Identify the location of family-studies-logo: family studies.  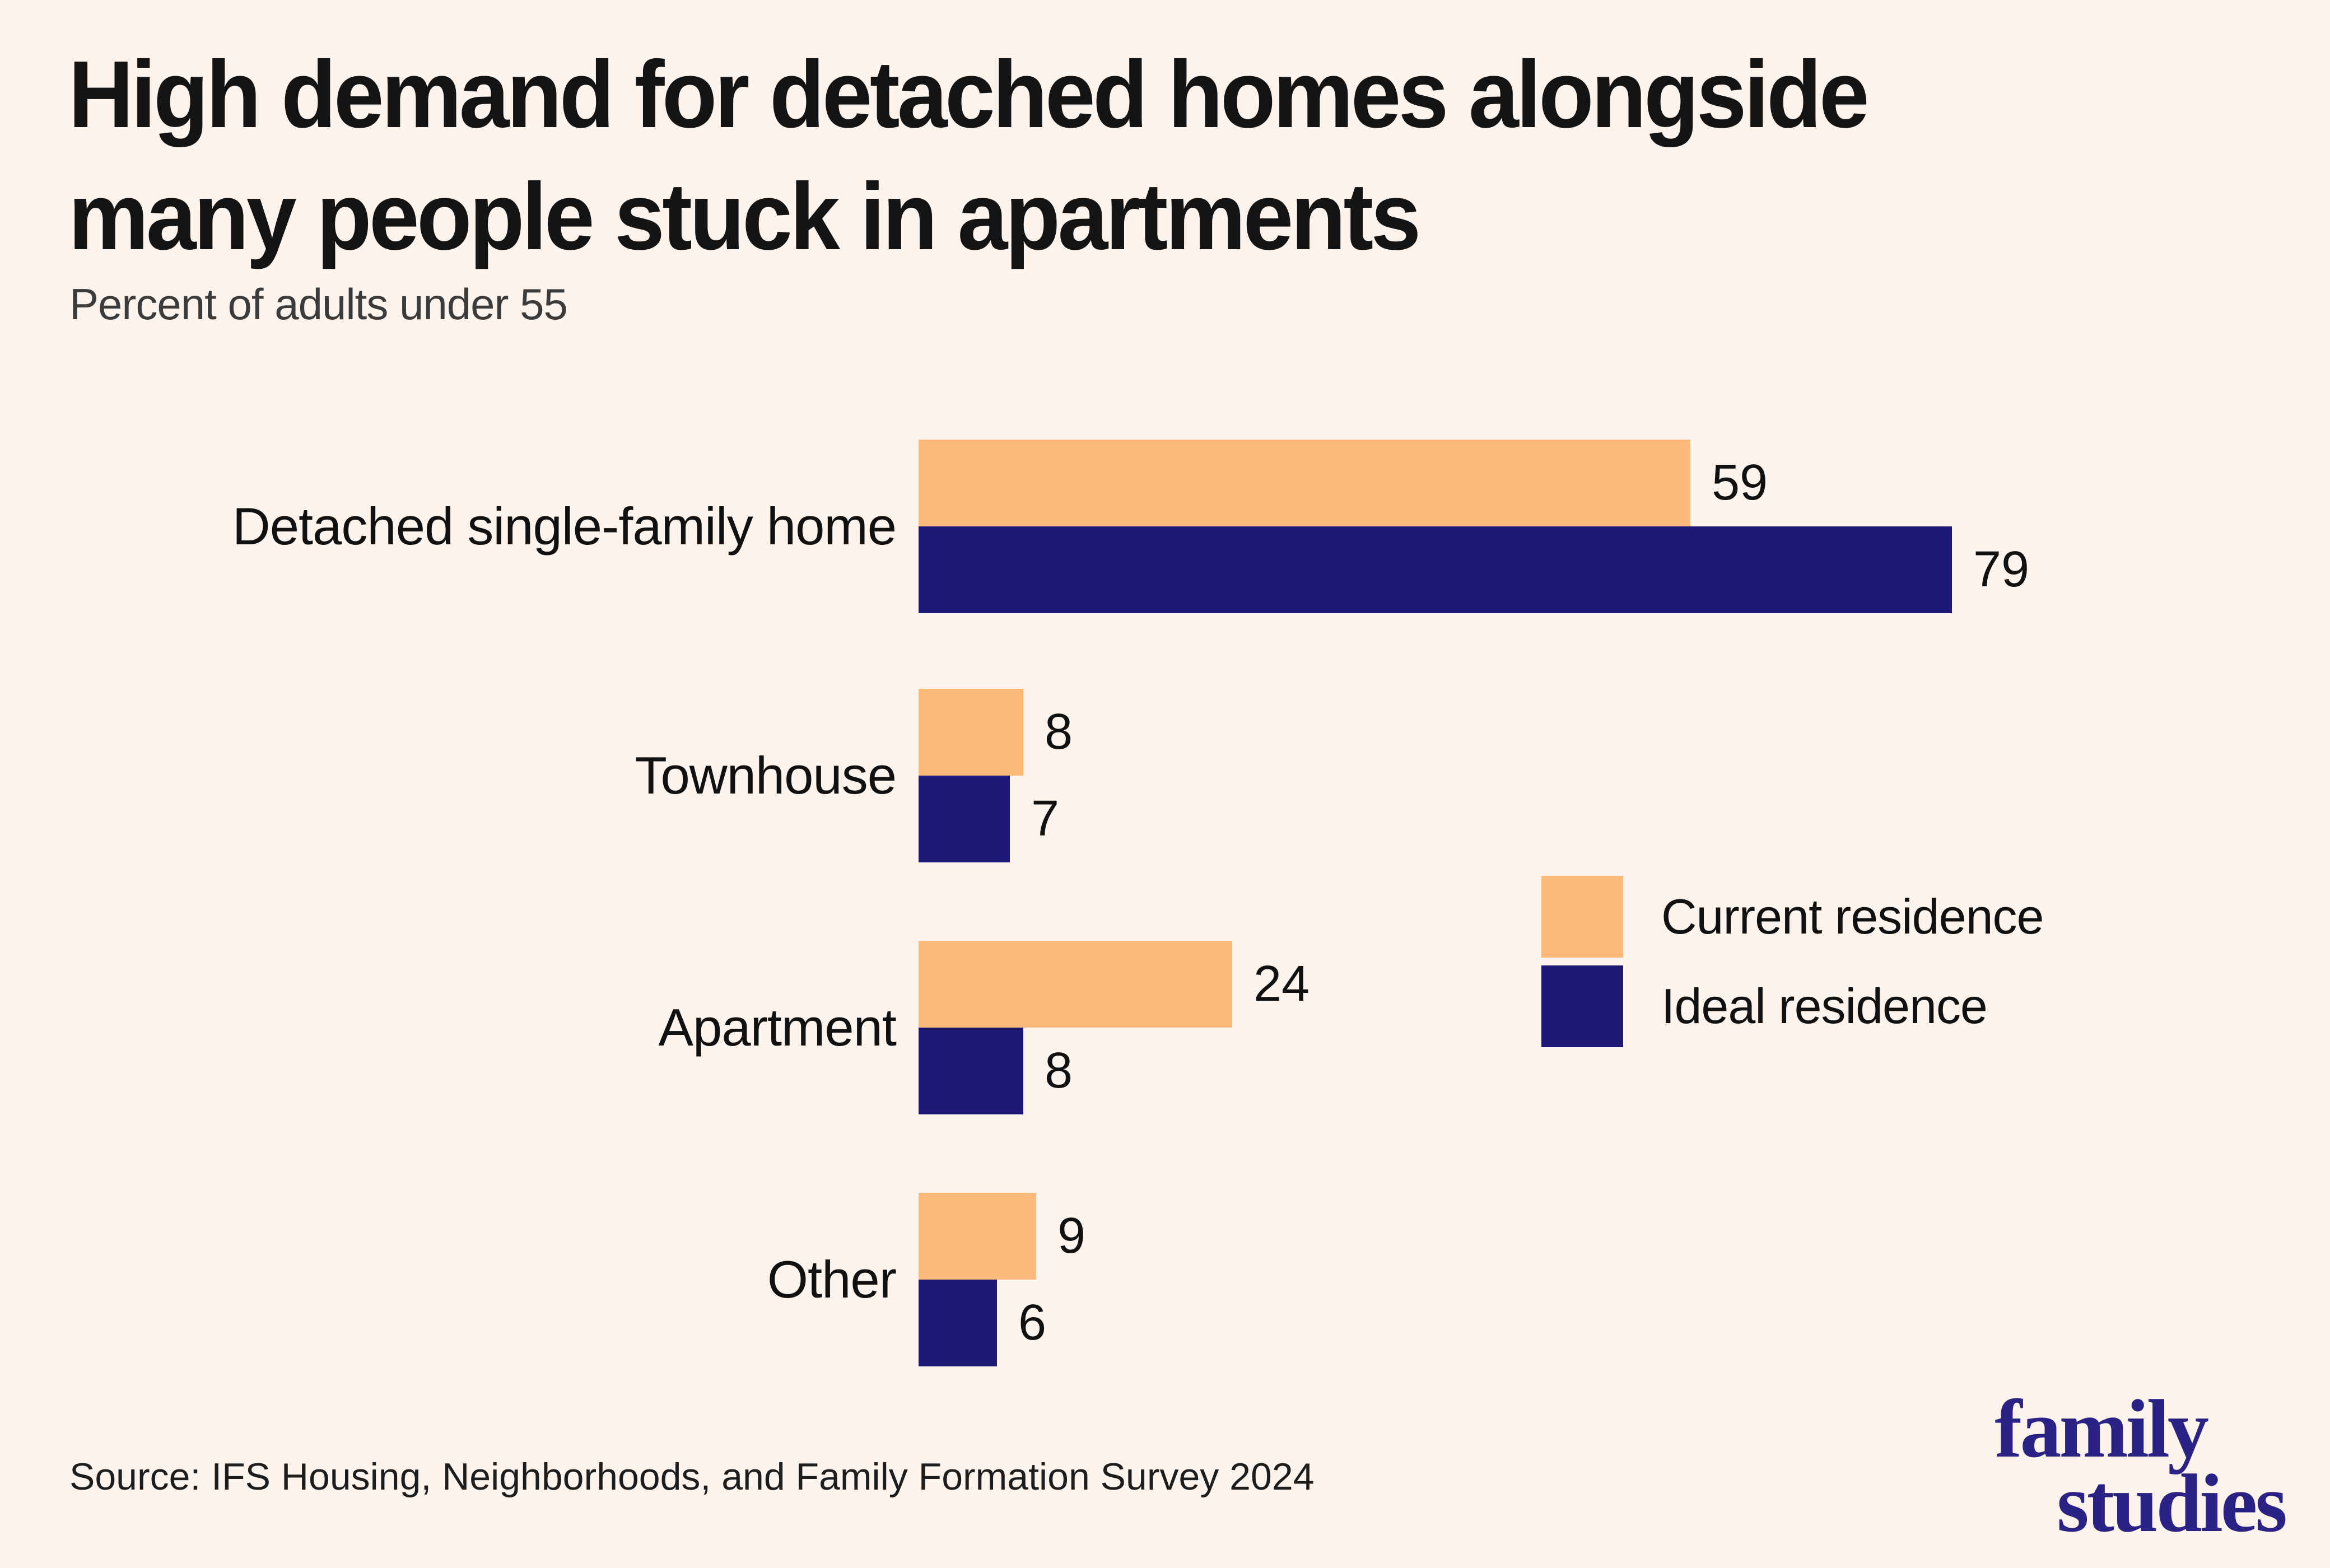
(2141, 1467).